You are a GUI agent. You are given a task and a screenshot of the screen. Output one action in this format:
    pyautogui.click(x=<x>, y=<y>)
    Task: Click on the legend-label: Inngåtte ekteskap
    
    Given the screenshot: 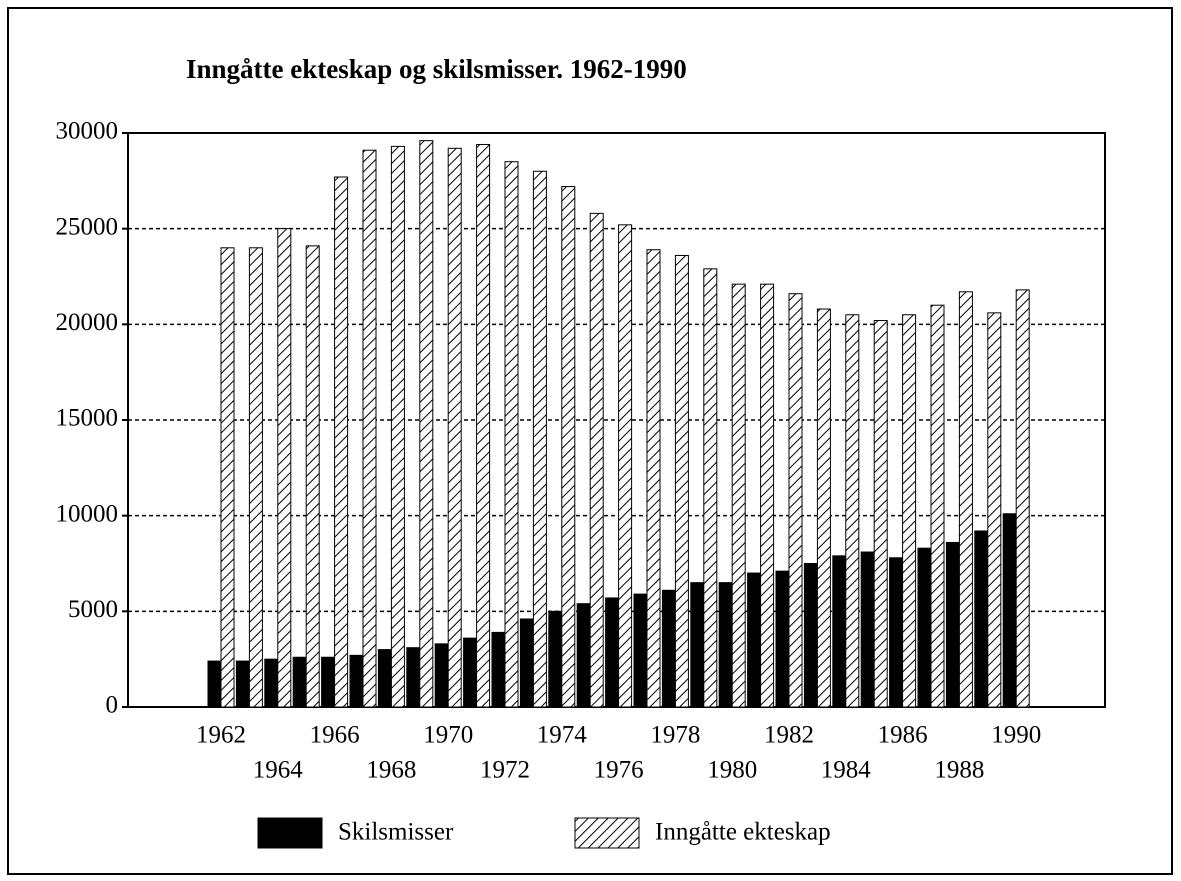 What is the action you would take?
    pyautogui.click(x=743, y=832)
    